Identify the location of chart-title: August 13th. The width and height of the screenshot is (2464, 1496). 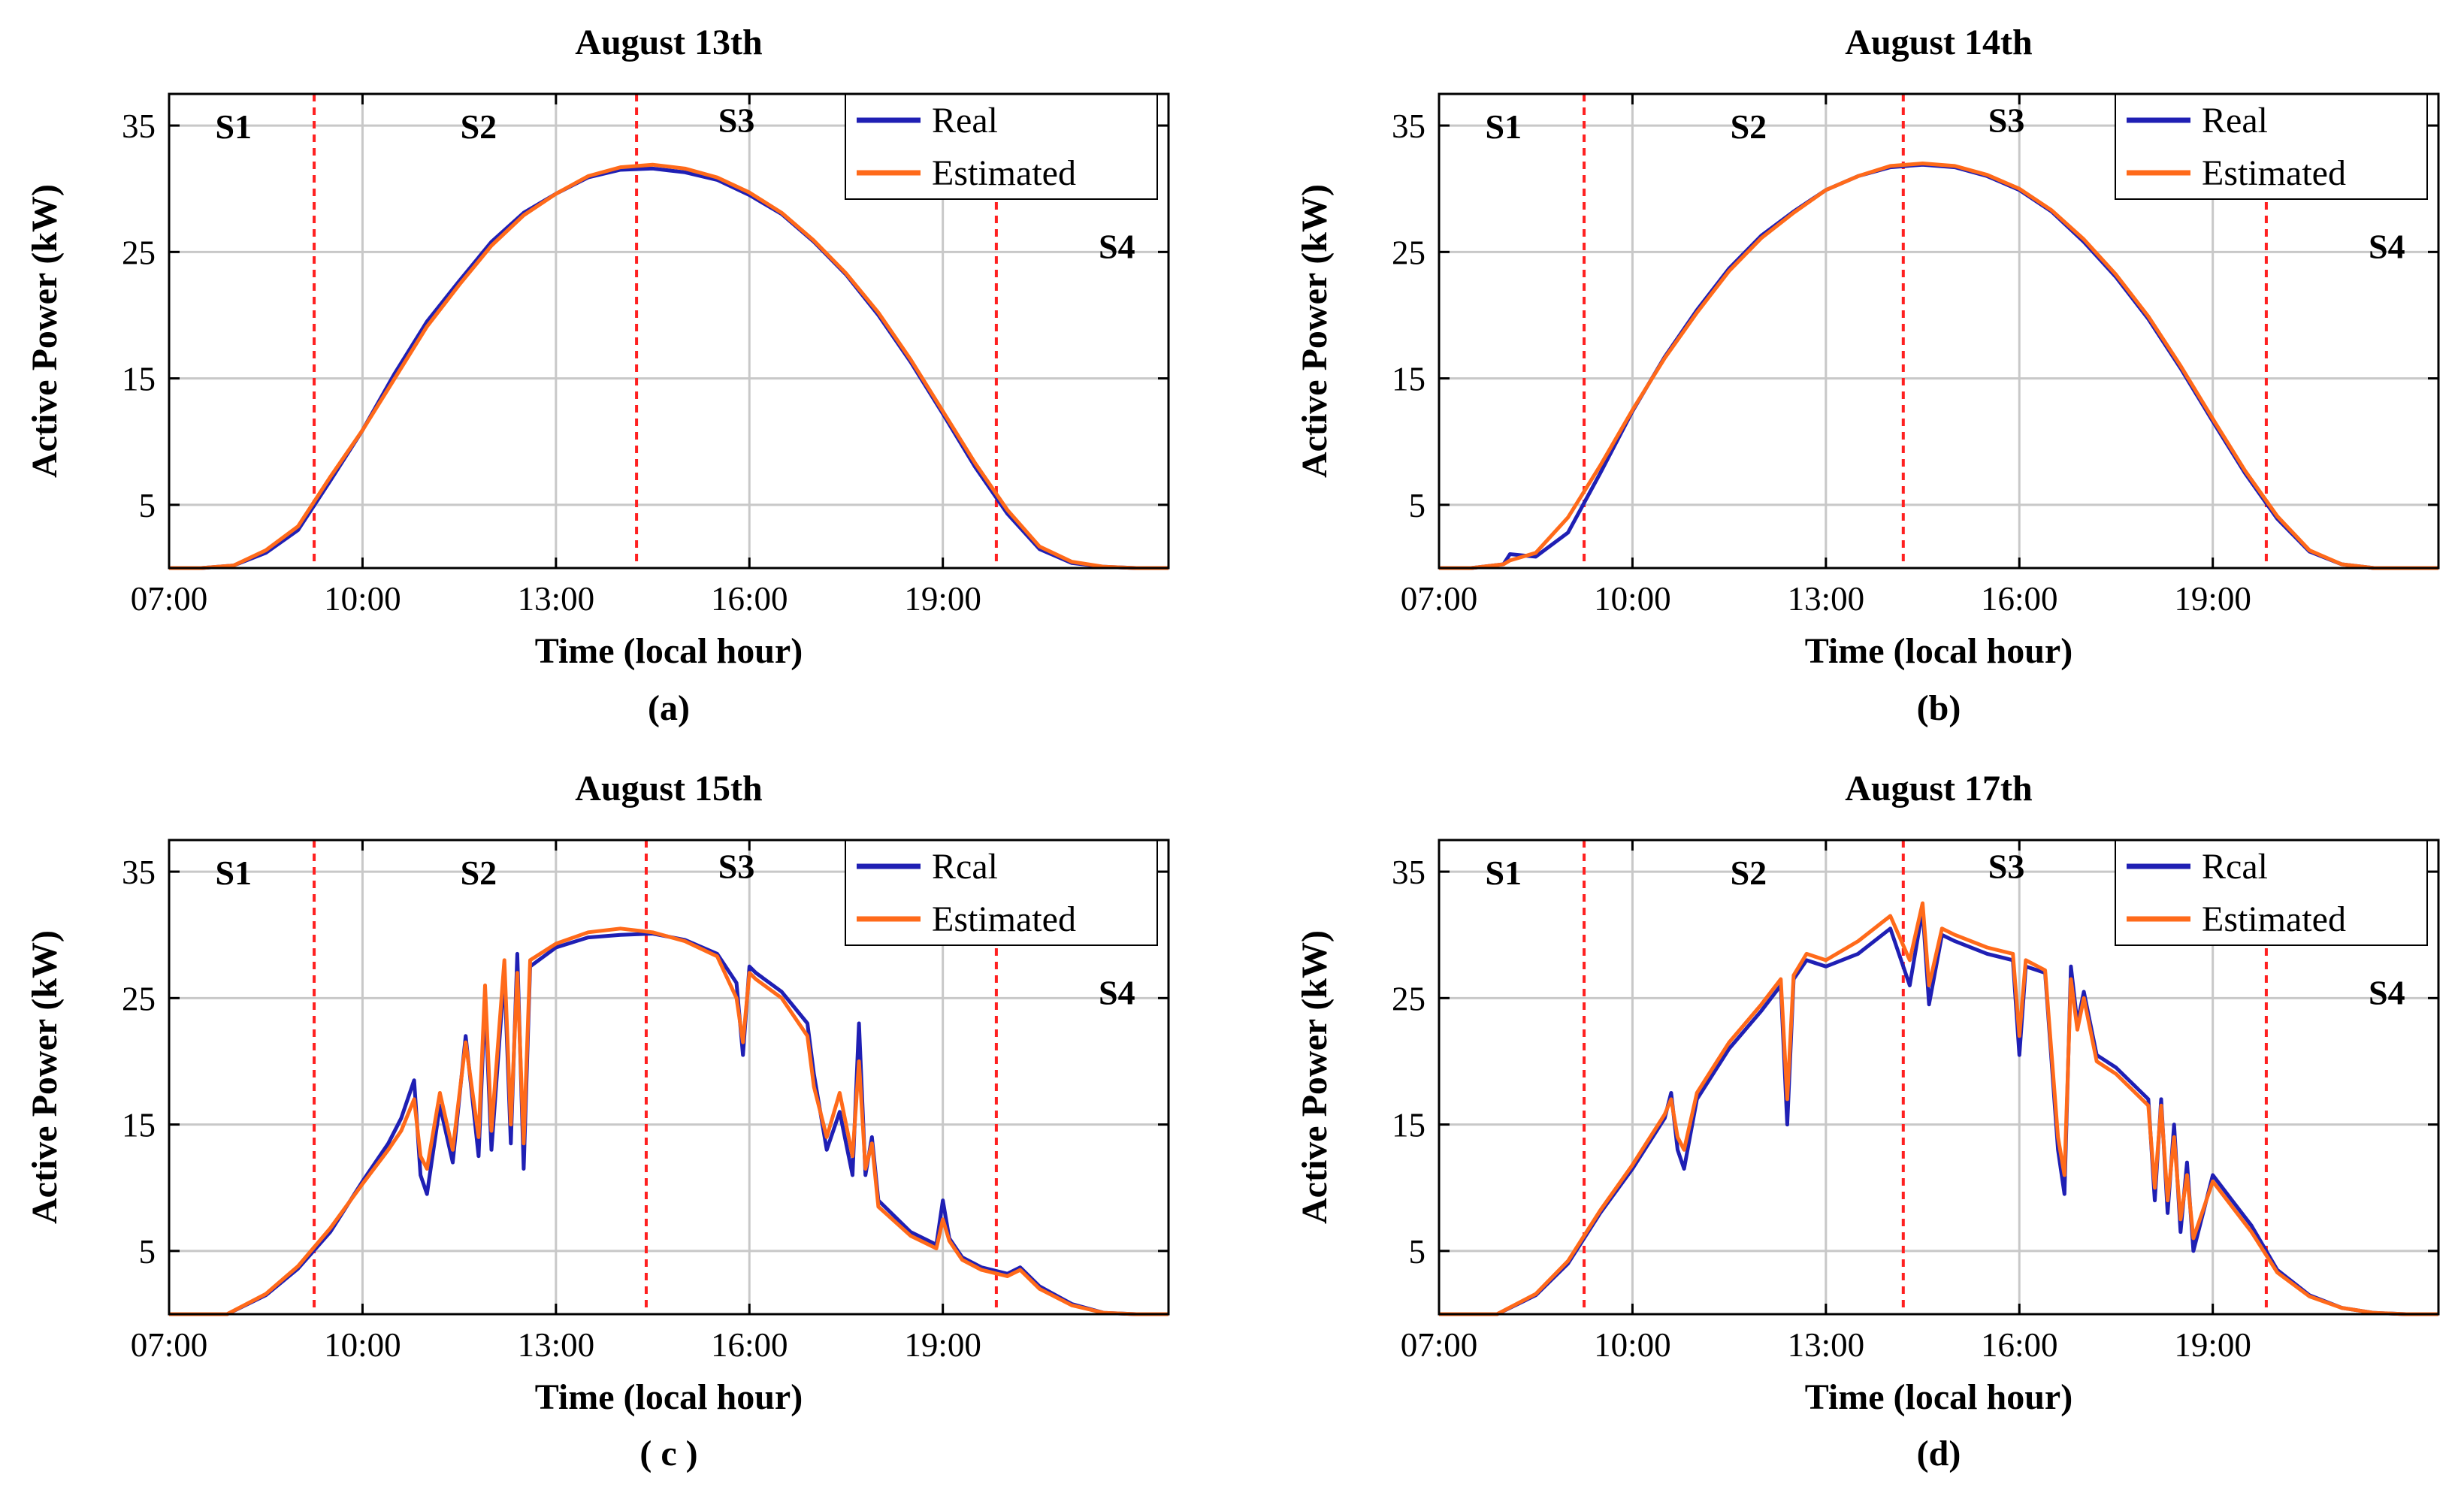
(668, 42).